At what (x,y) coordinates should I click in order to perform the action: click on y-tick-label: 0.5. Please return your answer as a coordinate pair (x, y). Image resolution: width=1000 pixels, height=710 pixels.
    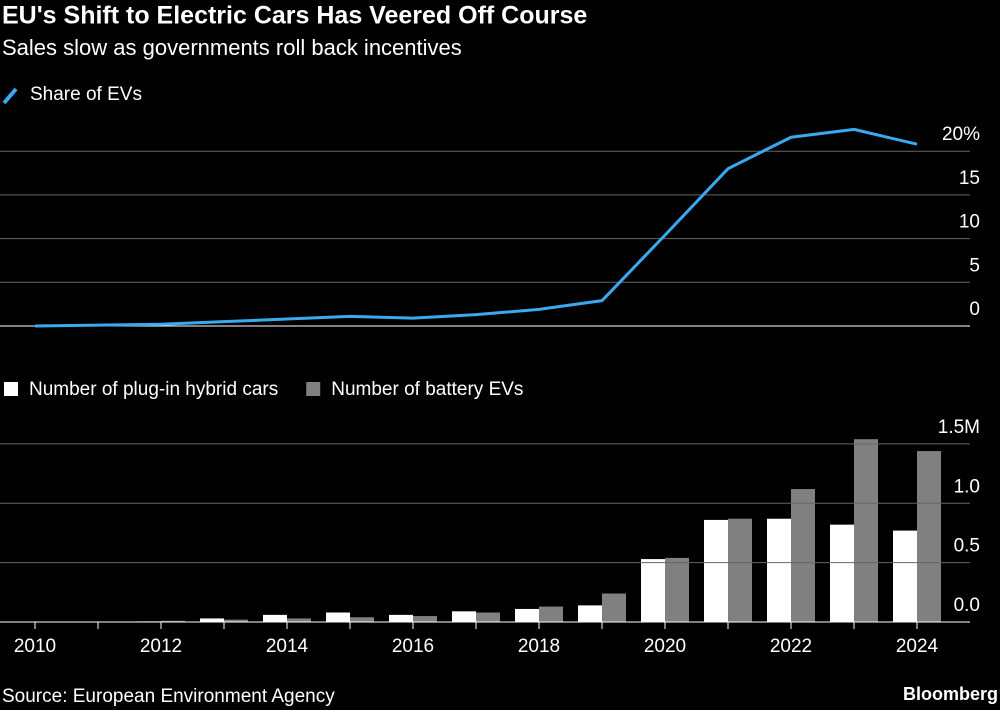
    Looking at the image, I should click on (967, 546).